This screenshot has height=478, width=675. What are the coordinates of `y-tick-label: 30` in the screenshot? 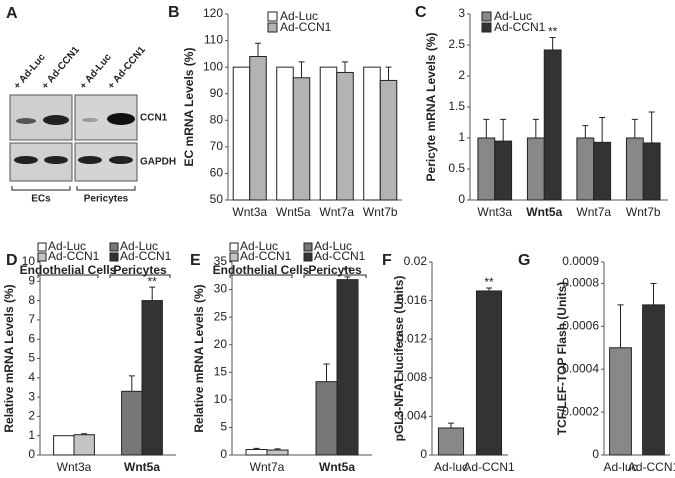 It's located at (221, 289).